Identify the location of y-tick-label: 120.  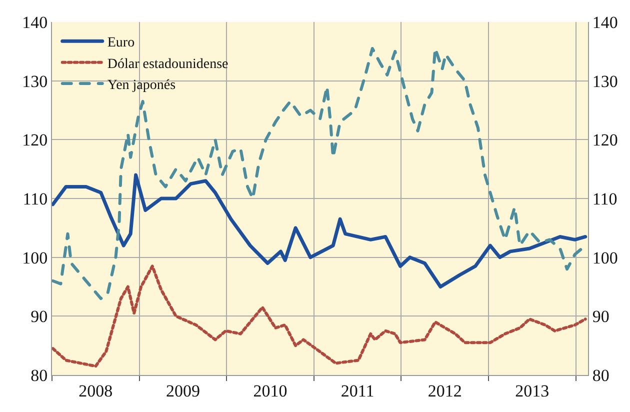
(35, 140).